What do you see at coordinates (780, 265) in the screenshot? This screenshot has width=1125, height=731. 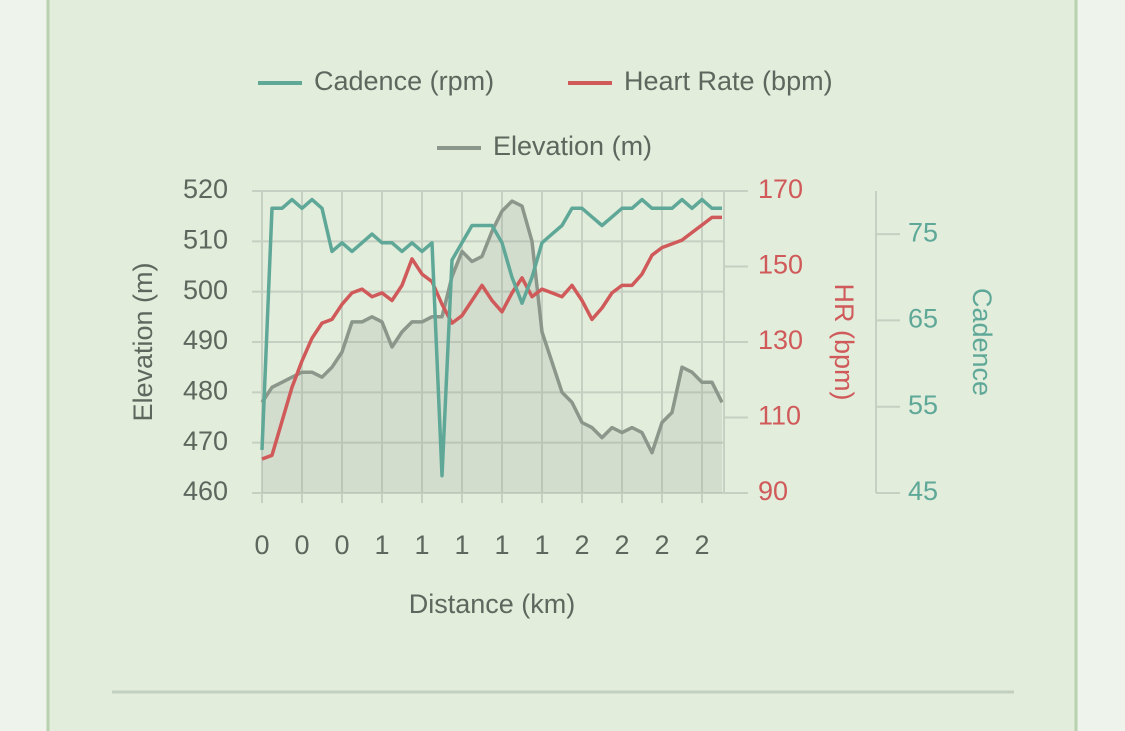 I see `y2-tick-label: 150` at bounding box center [780, 265].